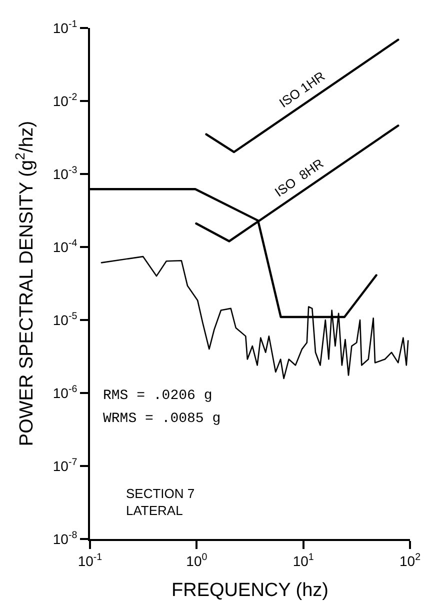 This screenshot has height=609, width=433. What do you see at coordinates (157, 396) in the screenshot?
I see `annotation: RMS = .0206 g` at bounding box center [157, 396].